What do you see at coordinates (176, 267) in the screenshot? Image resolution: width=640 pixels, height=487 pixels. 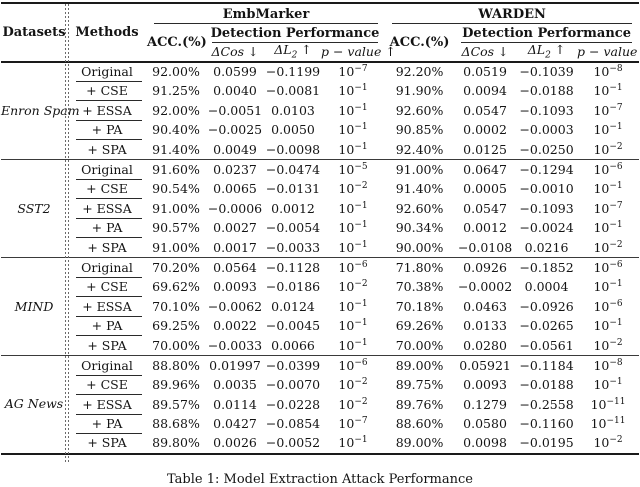 I see `value-cell: 70.20%` at bounding box center [176, 267].